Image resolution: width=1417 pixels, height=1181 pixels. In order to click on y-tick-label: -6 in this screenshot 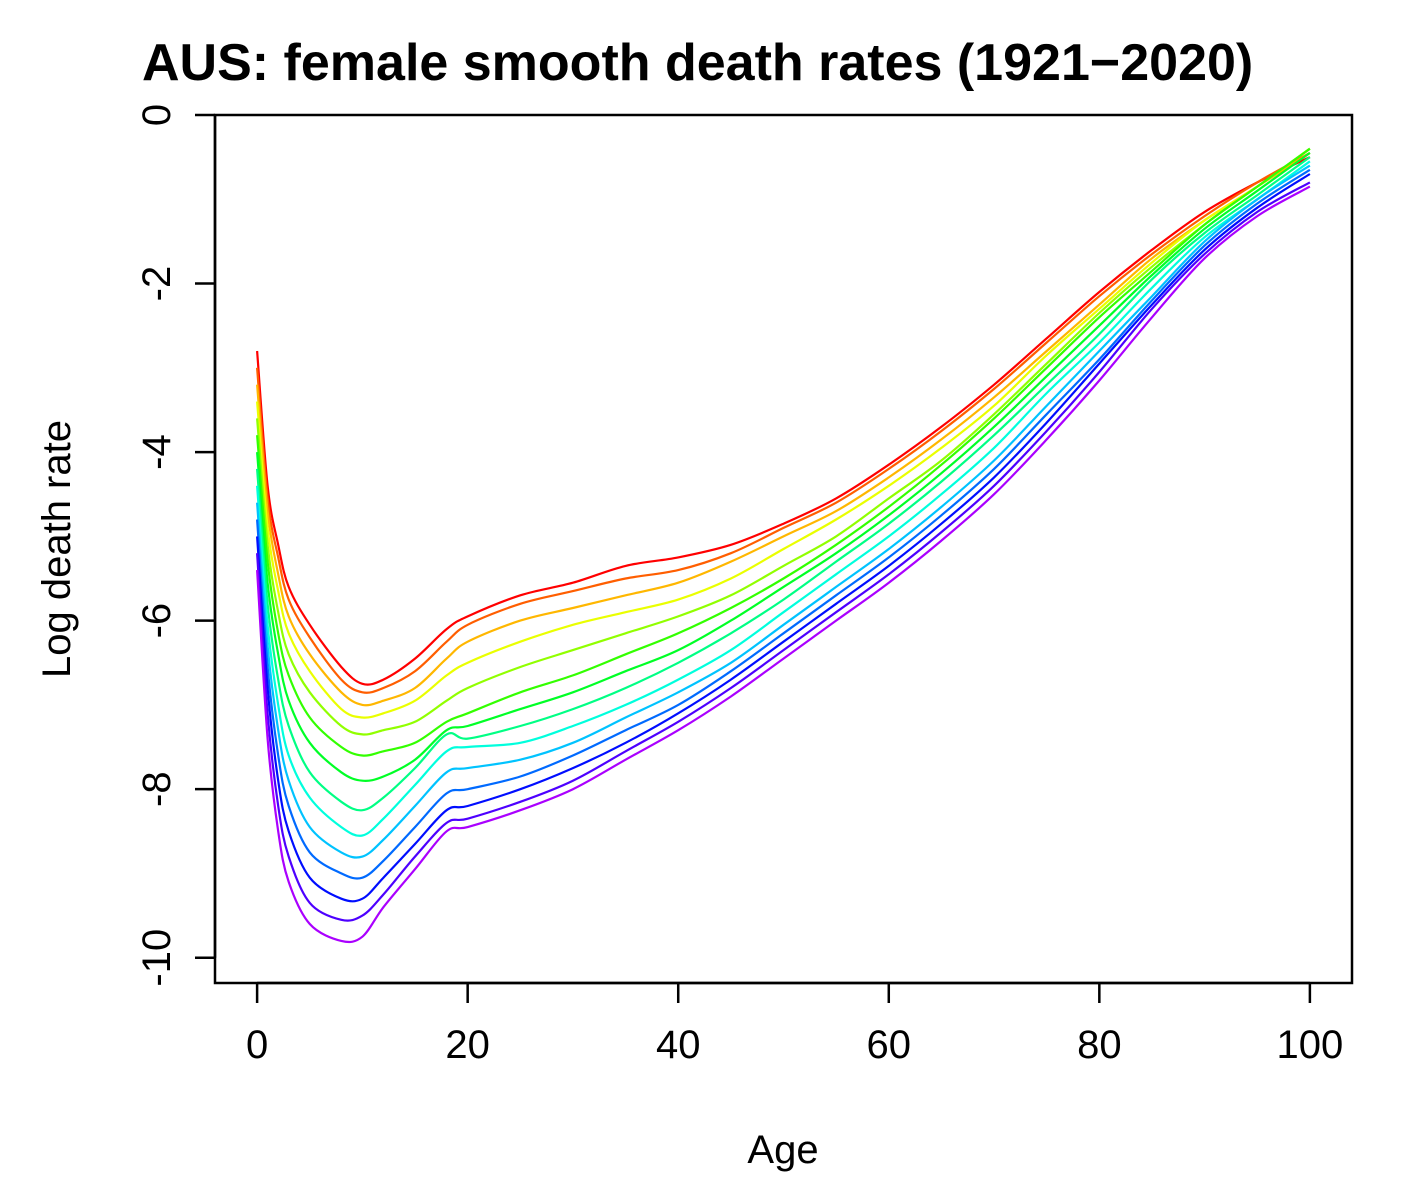, I will do `click(157, 621)`.